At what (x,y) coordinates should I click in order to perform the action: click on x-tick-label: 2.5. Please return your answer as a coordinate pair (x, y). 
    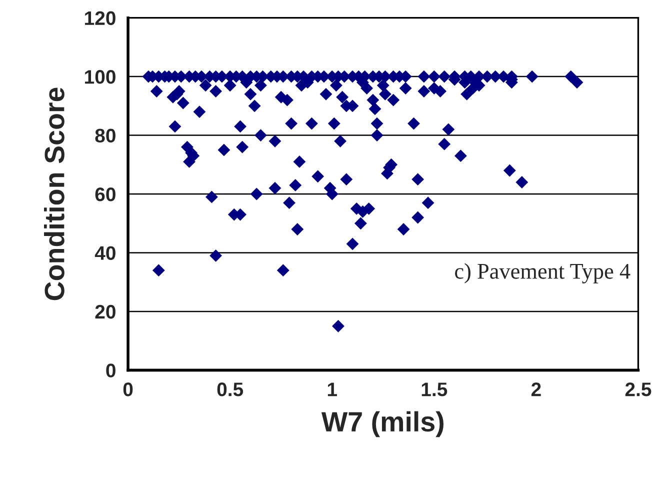
    Looking at the image, I should click on (638, 389).